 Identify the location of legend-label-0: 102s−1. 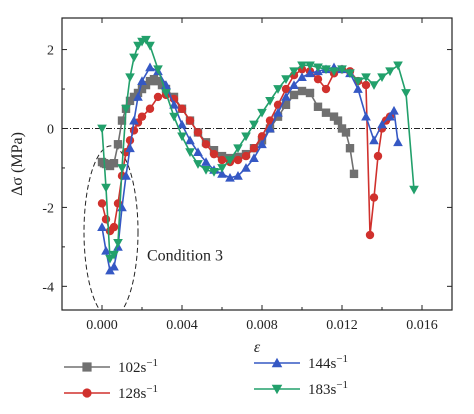
(138, 366).